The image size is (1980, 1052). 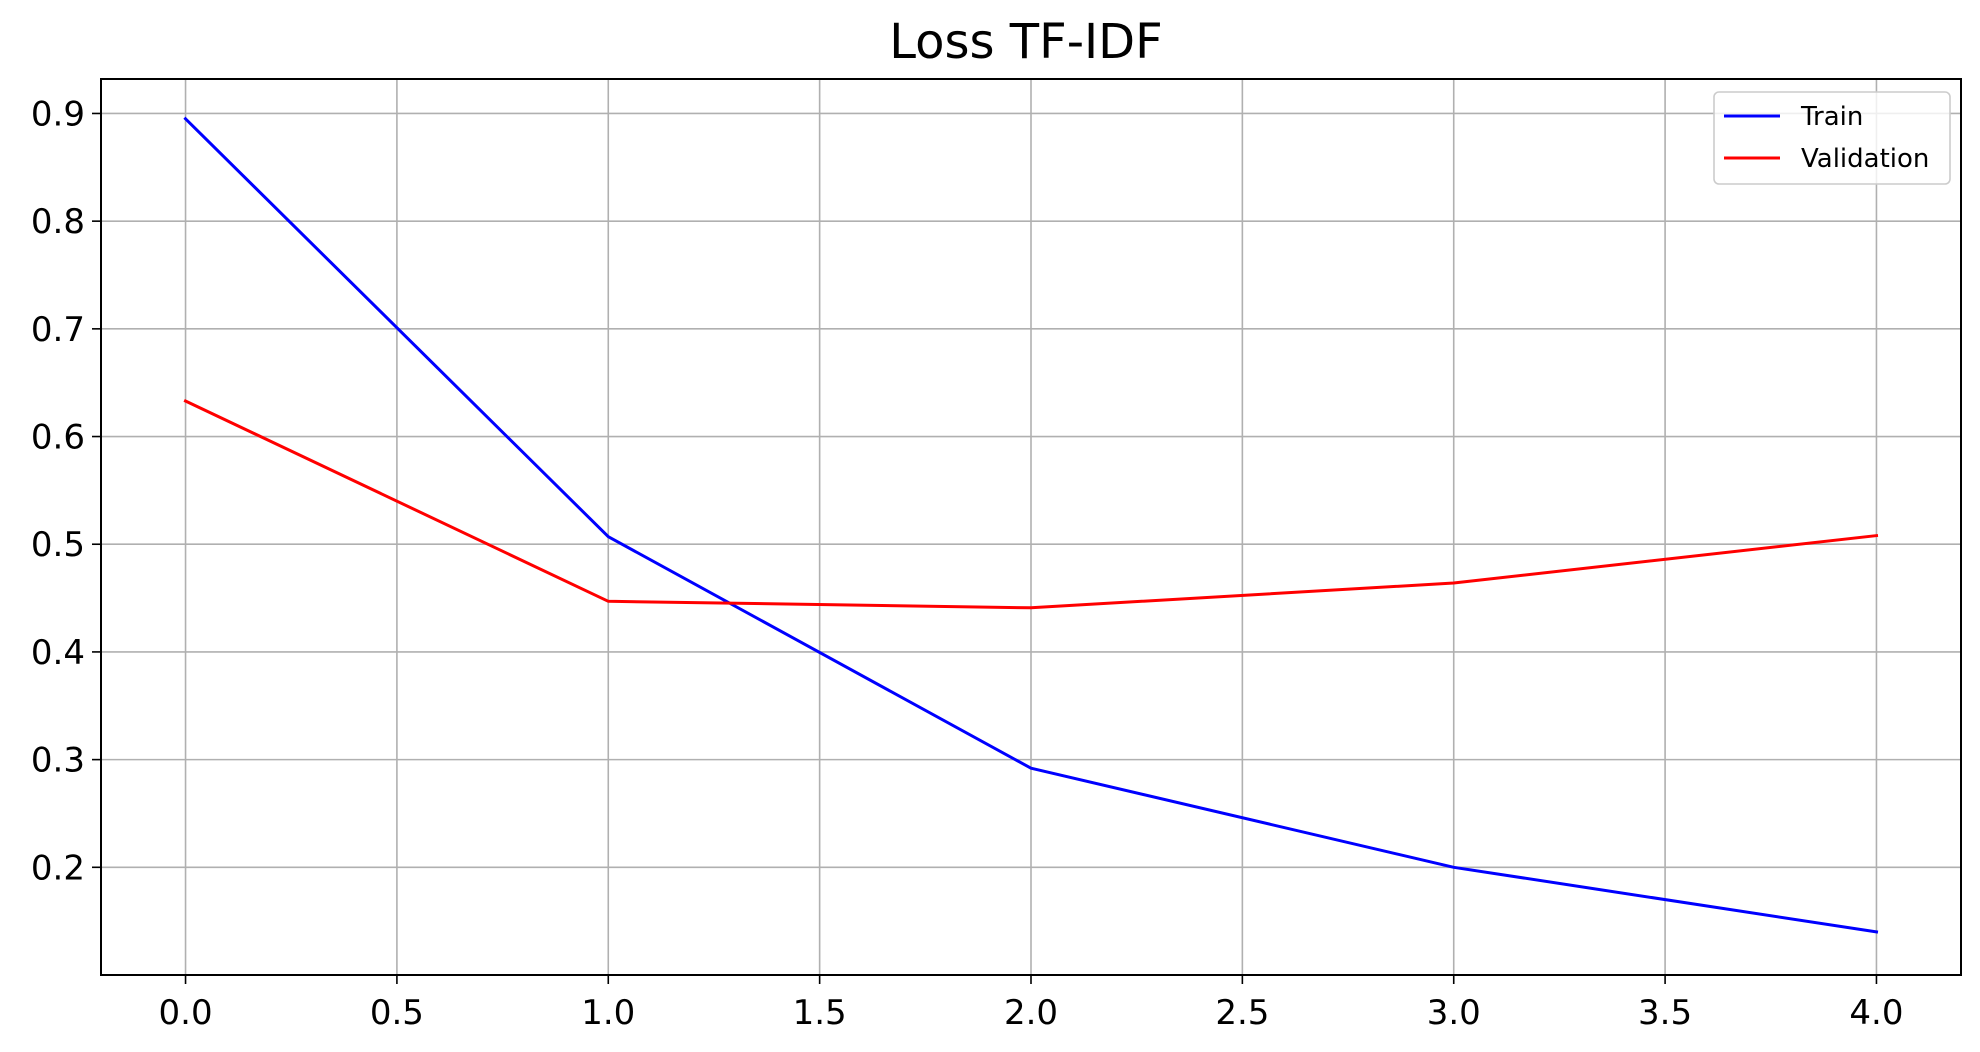 I want to click on x-tick-label: 1.0, so click(x=608, y=1013).